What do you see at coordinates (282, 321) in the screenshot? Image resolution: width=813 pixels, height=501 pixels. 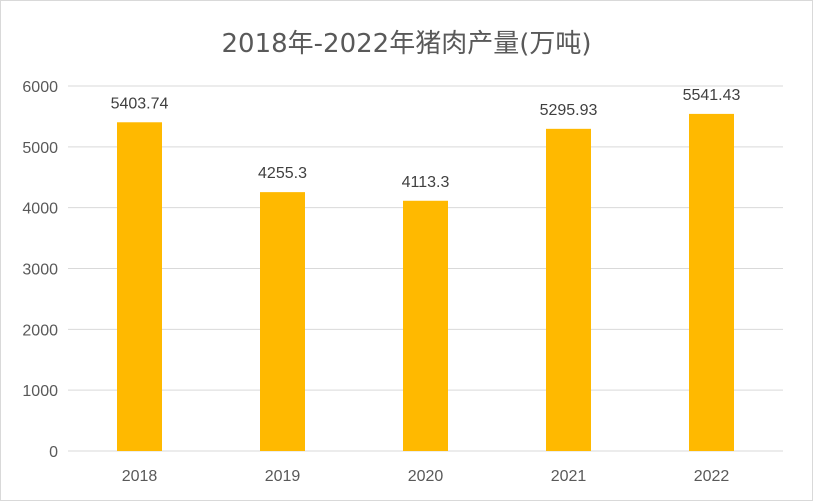 I see `bar-2019` at bounding box center [282, 321].